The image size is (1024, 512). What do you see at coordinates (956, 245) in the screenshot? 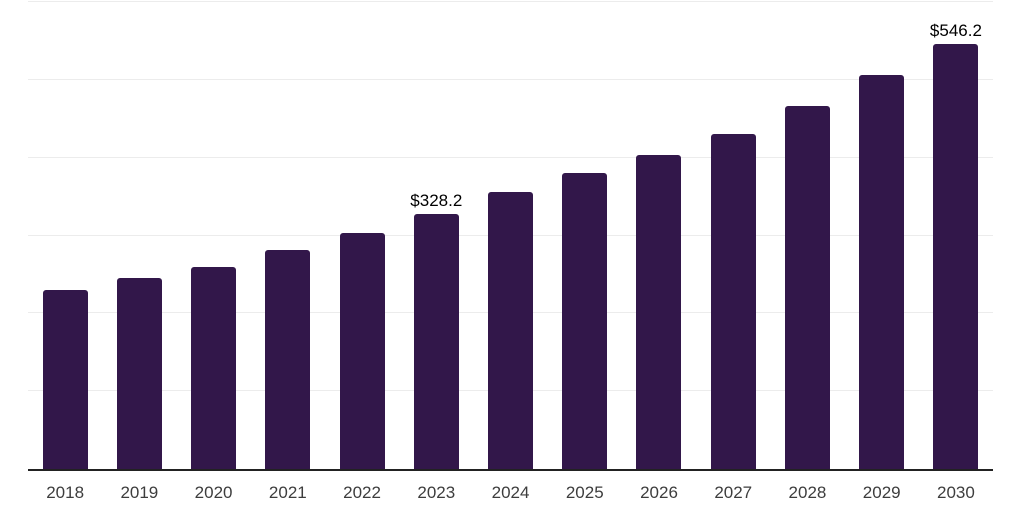
I see `bar-2030: $546.2` at bounding box center [956, 245].